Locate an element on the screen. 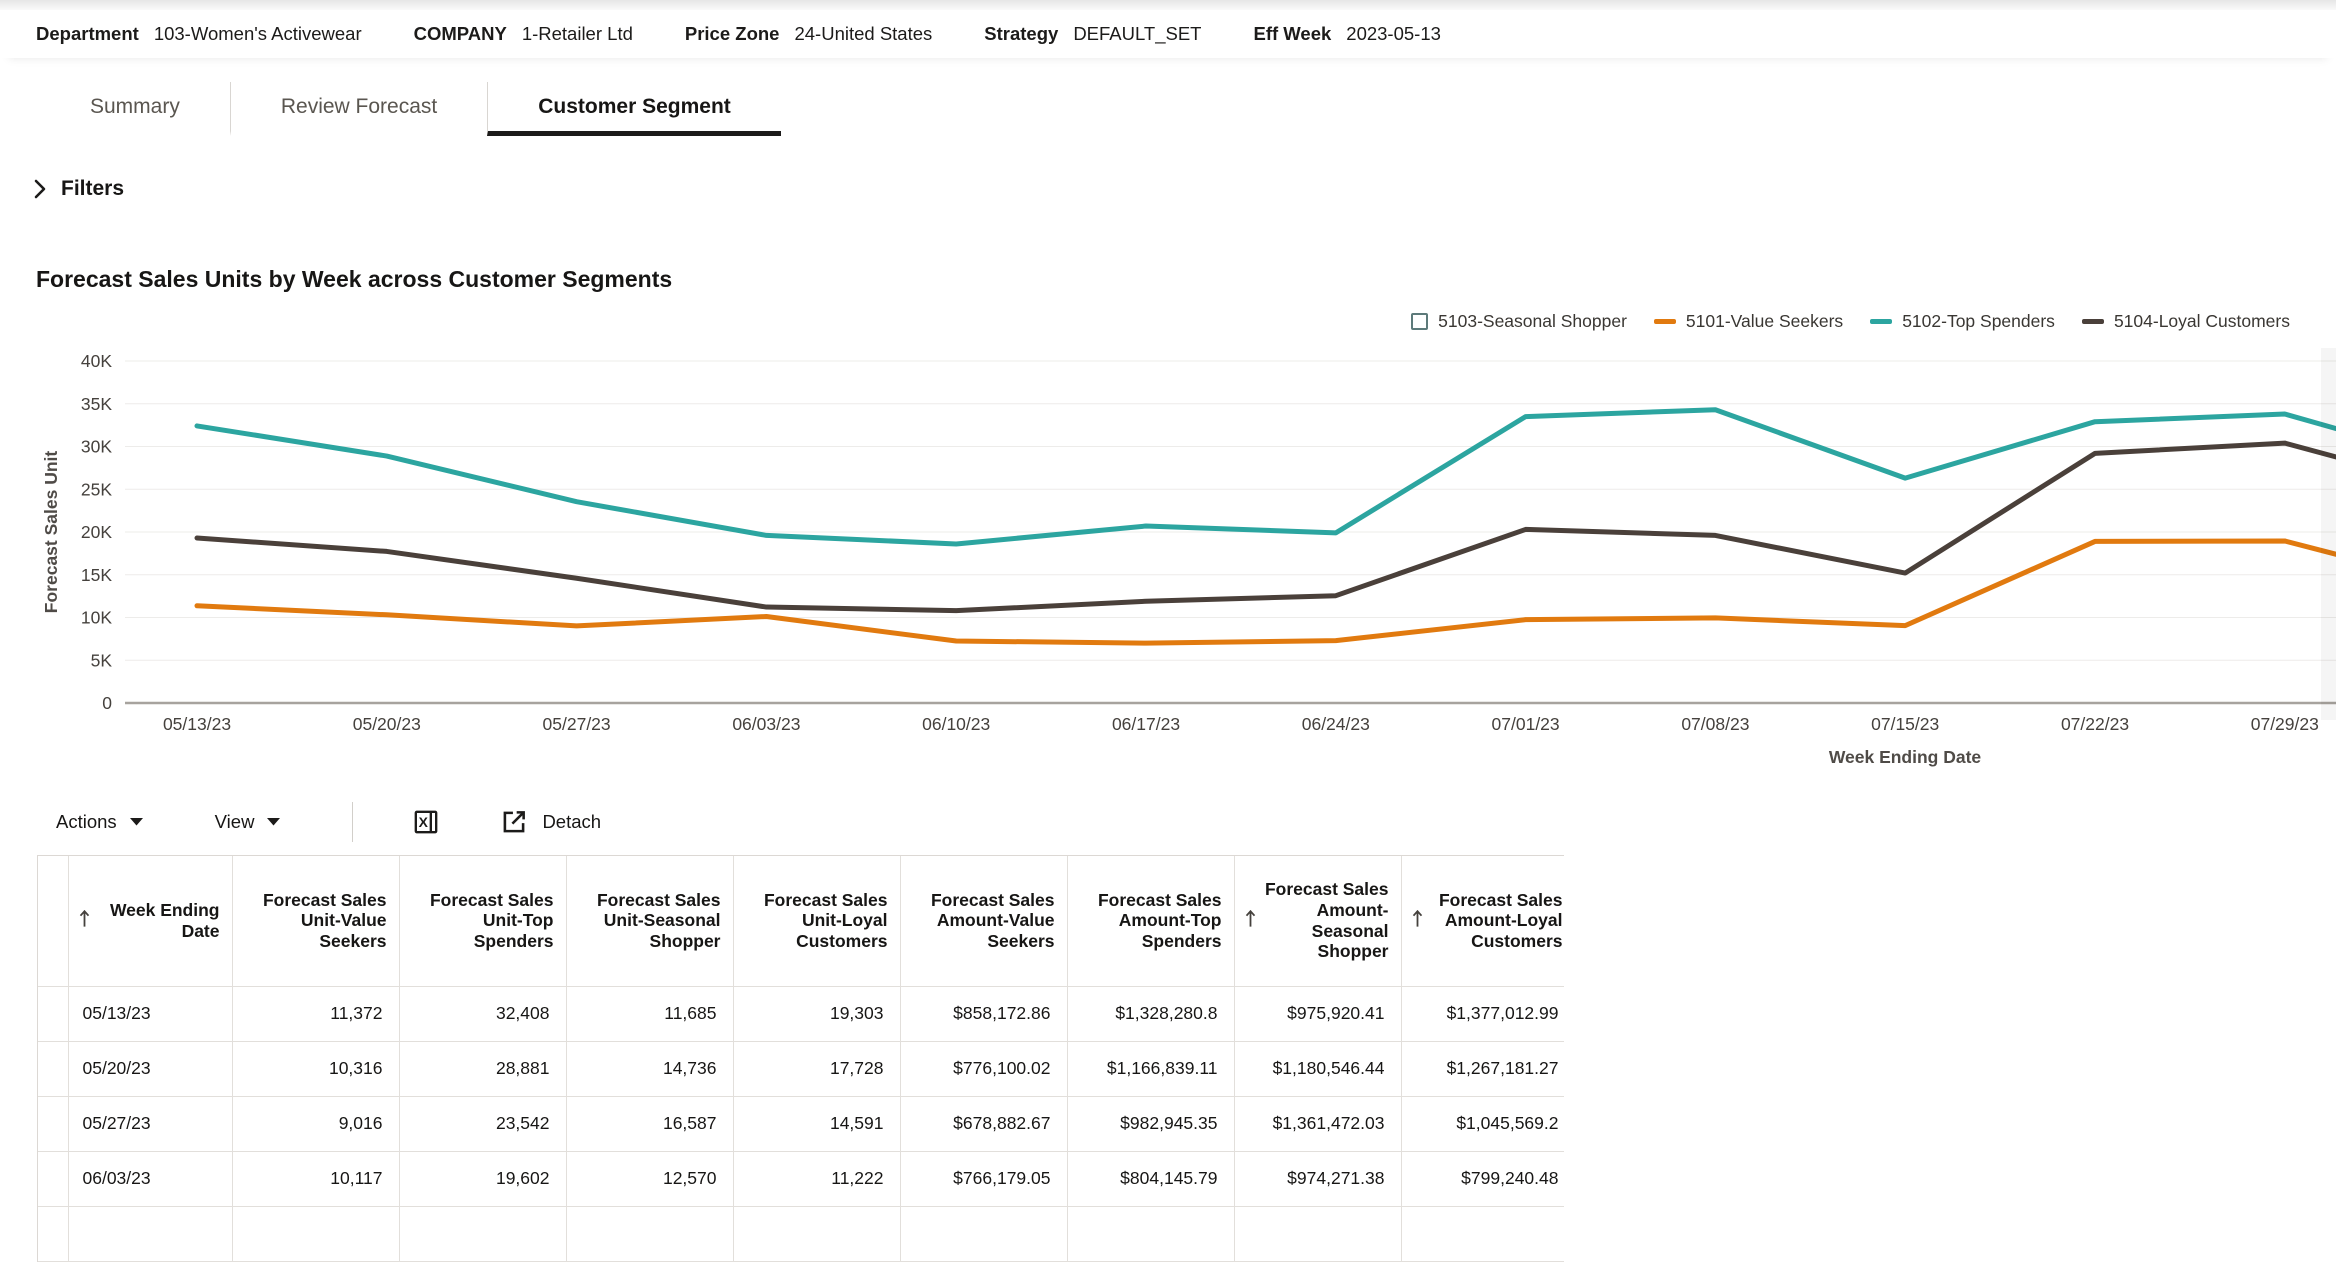 The width and height of the screenshot is (2336, 1262). cell-value: $678,882.67 is located at coordinates (984, 1124).